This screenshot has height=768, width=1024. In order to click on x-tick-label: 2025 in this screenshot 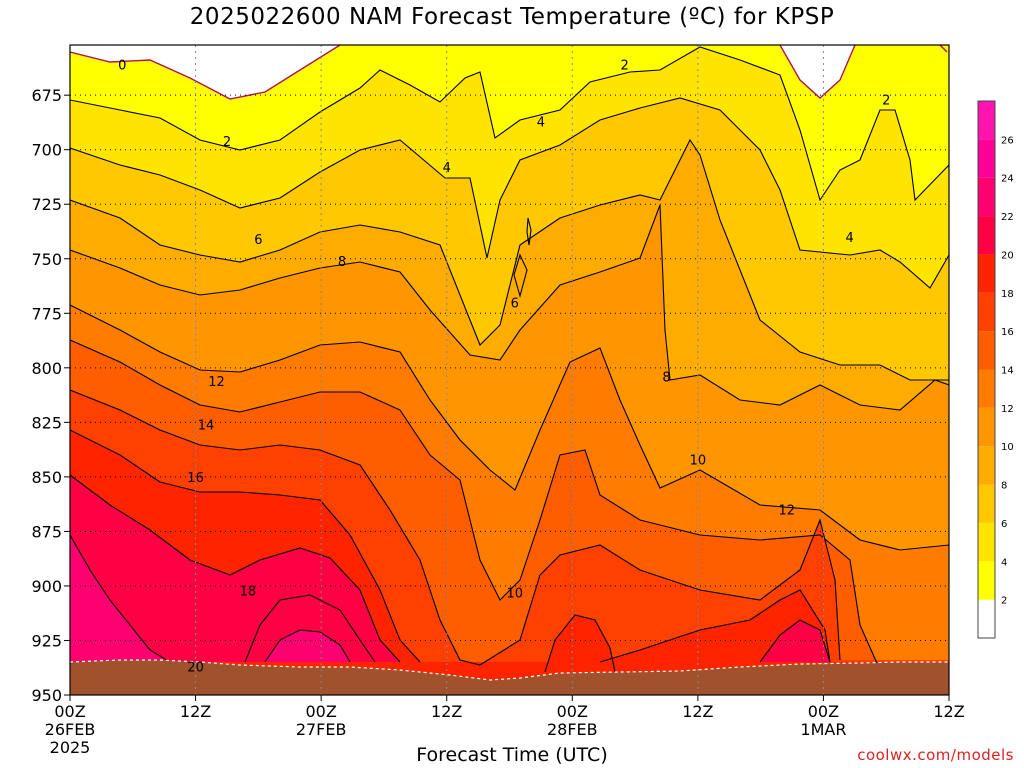, I will do `click(70, 747)`.